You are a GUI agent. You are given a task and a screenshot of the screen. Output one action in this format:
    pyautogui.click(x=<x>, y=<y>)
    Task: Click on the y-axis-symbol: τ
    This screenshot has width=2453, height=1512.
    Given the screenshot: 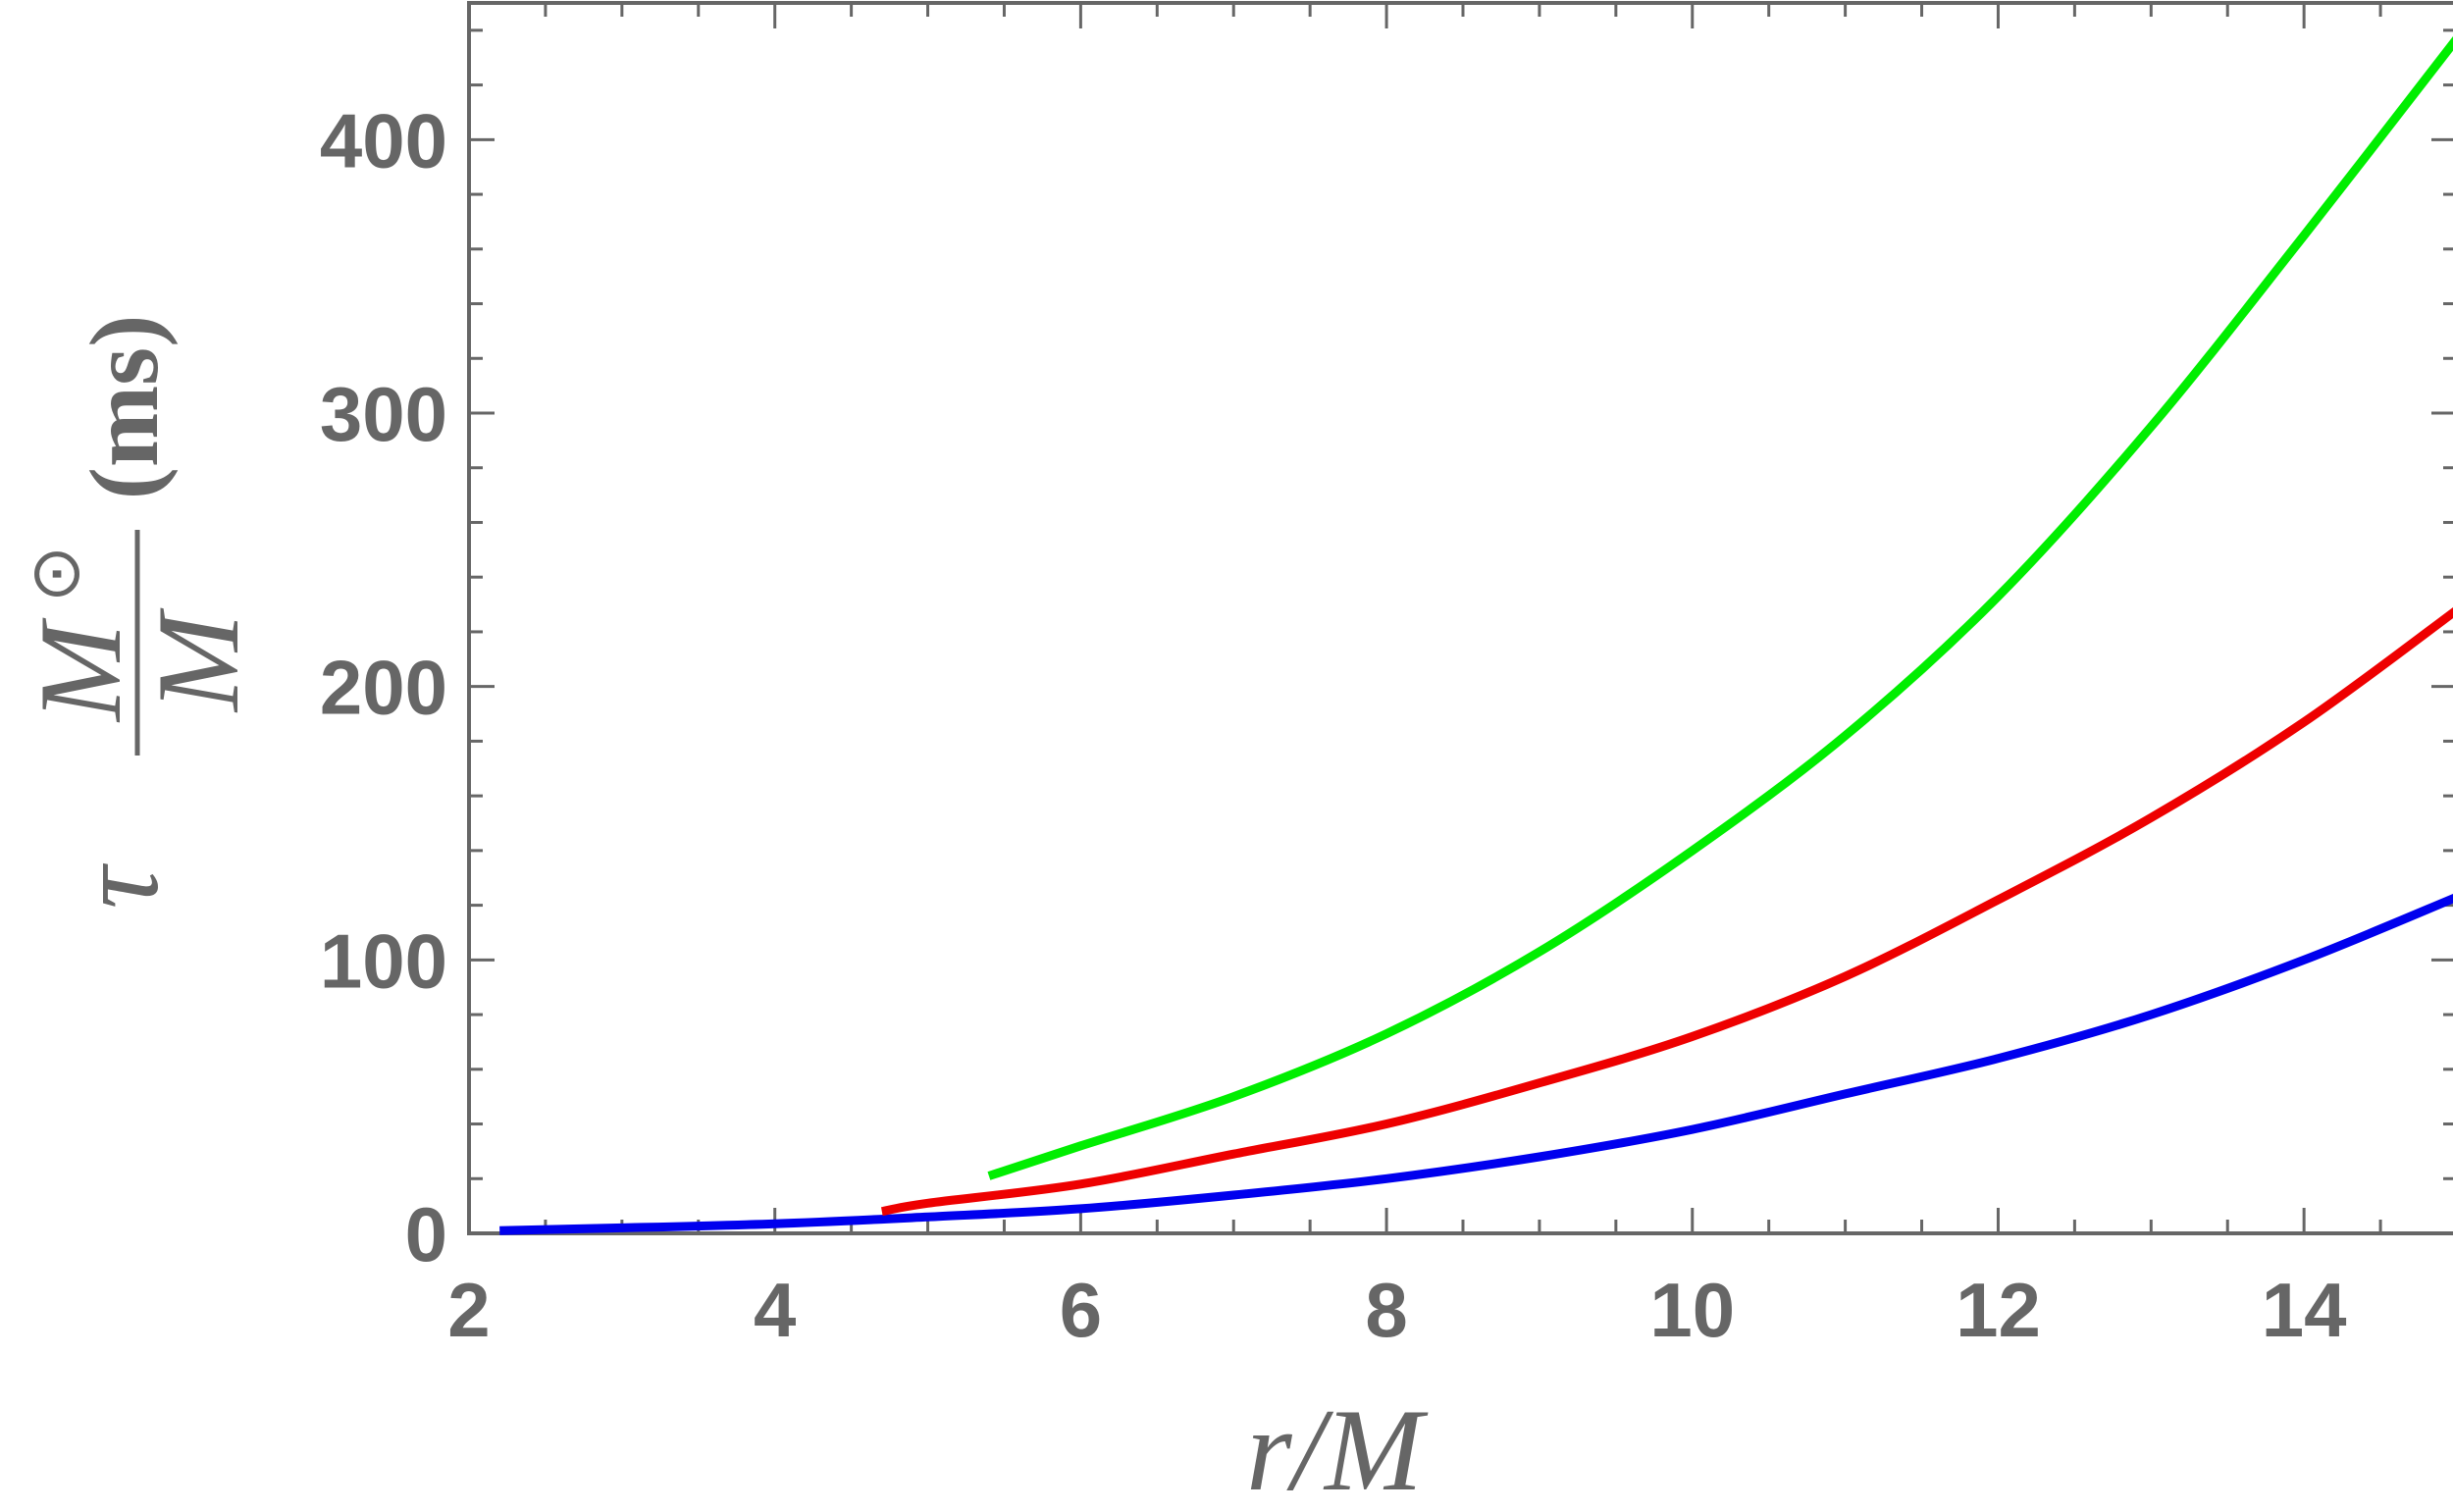 What is the action you would take?
    pyautogui.click(x=117, y=885)
    